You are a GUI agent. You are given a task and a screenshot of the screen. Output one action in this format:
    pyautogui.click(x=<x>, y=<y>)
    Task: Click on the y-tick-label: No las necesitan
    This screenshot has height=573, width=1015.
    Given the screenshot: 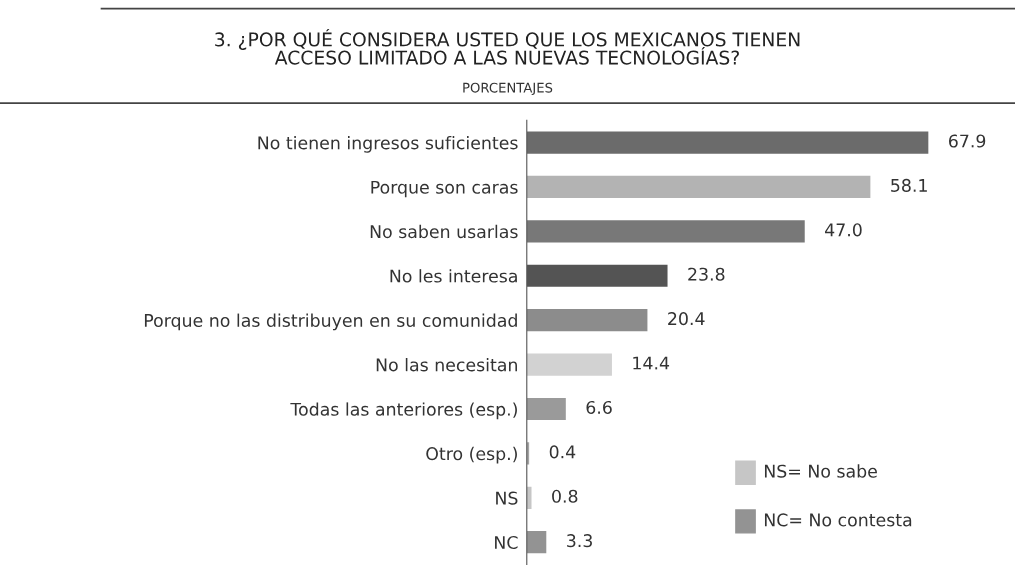 What is the action you would take?
    pyautogui.click(x=446, y=364)
    